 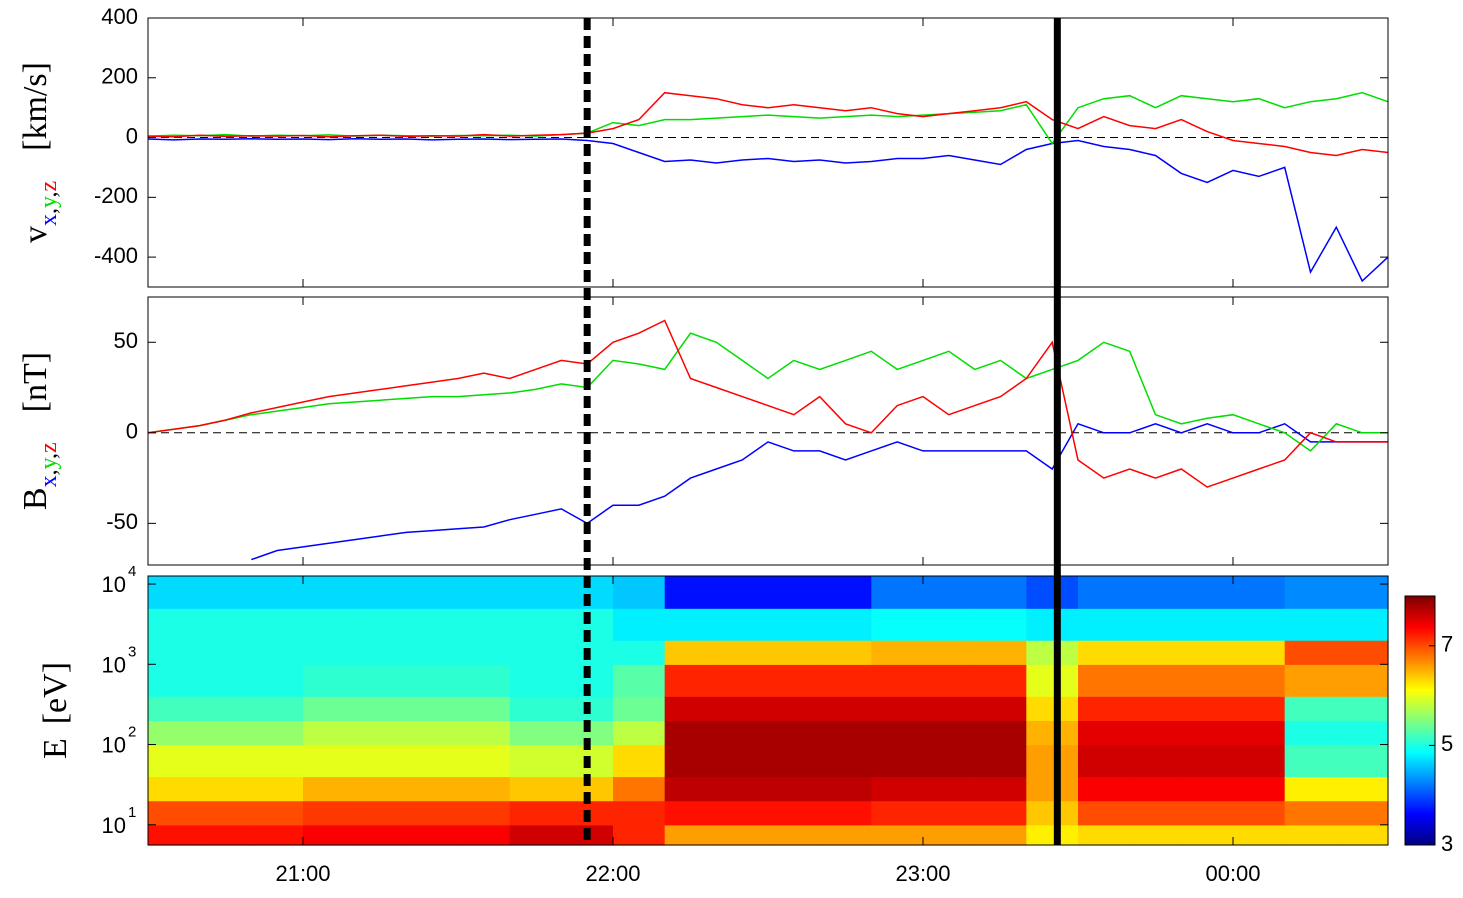 What do you see at coordinates (302, 873) in the screenshot?
I see `x-tick-label: 21:00` at bounding box center [302, 873].